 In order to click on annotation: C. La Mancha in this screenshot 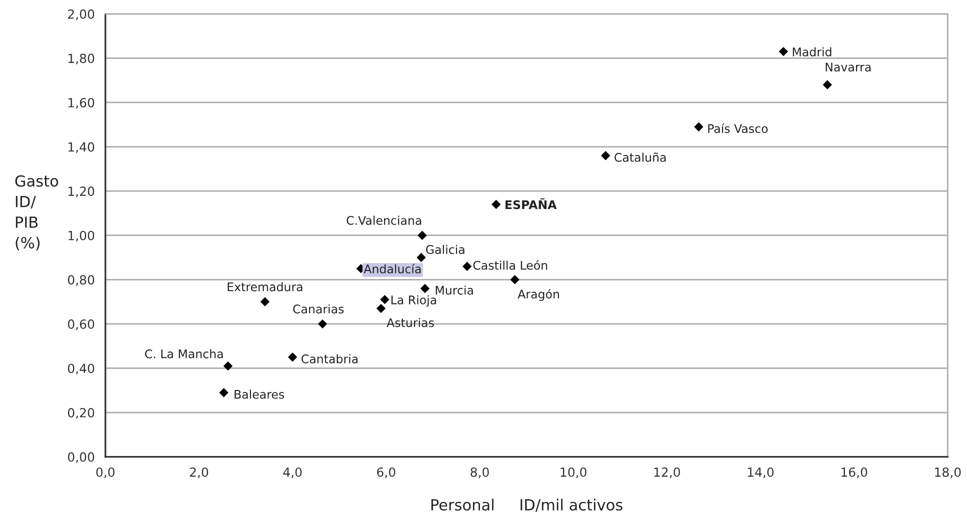, I will do `click(184, 353)`.